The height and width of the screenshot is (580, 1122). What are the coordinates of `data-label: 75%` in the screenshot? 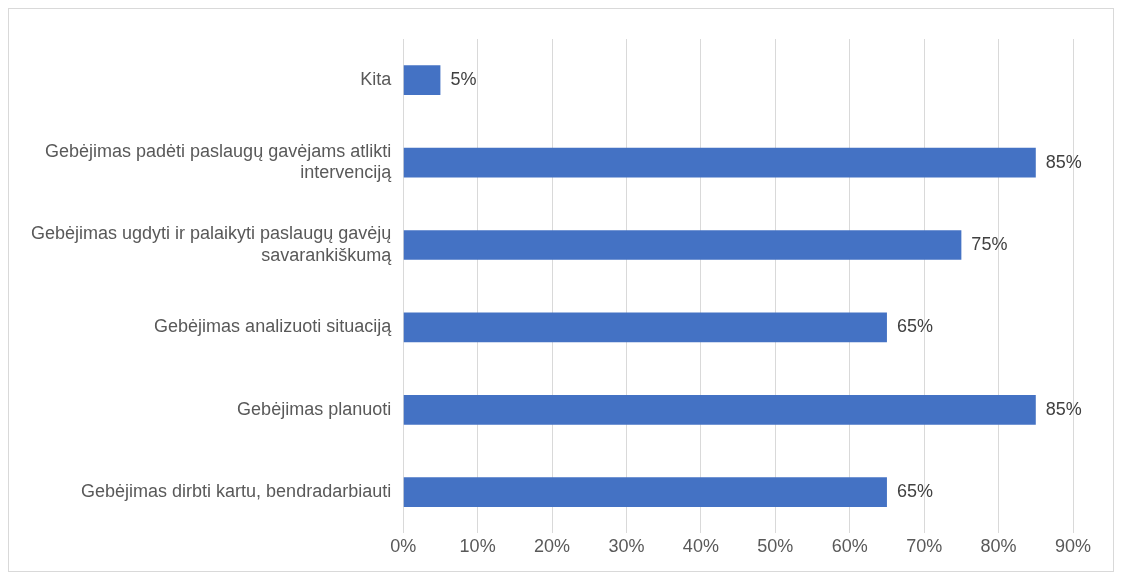 It's located at (989, 243).